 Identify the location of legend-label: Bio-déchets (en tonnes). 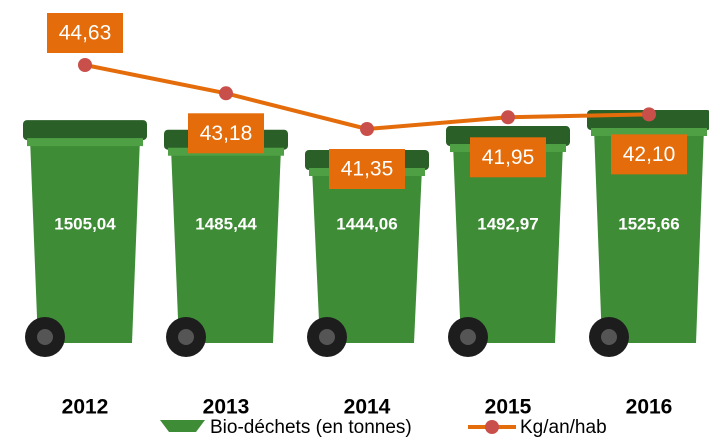
(311, 427).